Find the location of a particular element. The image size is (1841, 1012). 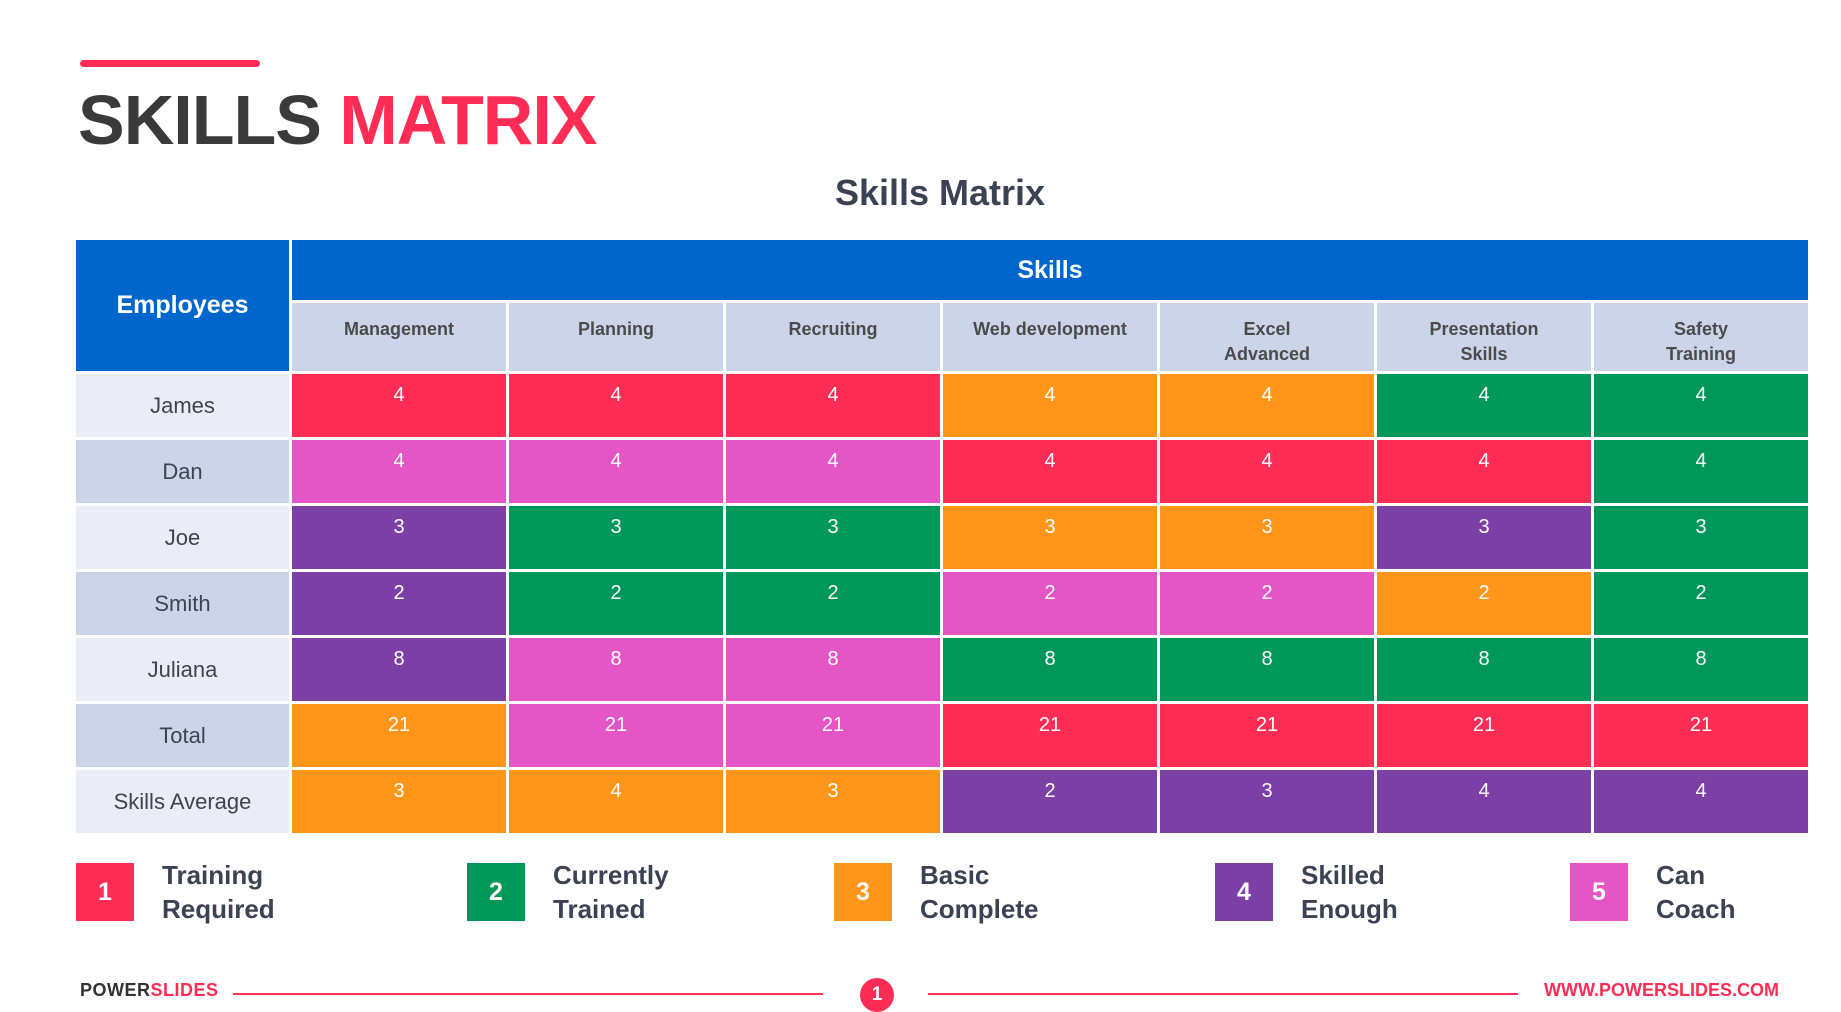

legend-item: 2 Currently Trained is located at coordinates (568, 892).